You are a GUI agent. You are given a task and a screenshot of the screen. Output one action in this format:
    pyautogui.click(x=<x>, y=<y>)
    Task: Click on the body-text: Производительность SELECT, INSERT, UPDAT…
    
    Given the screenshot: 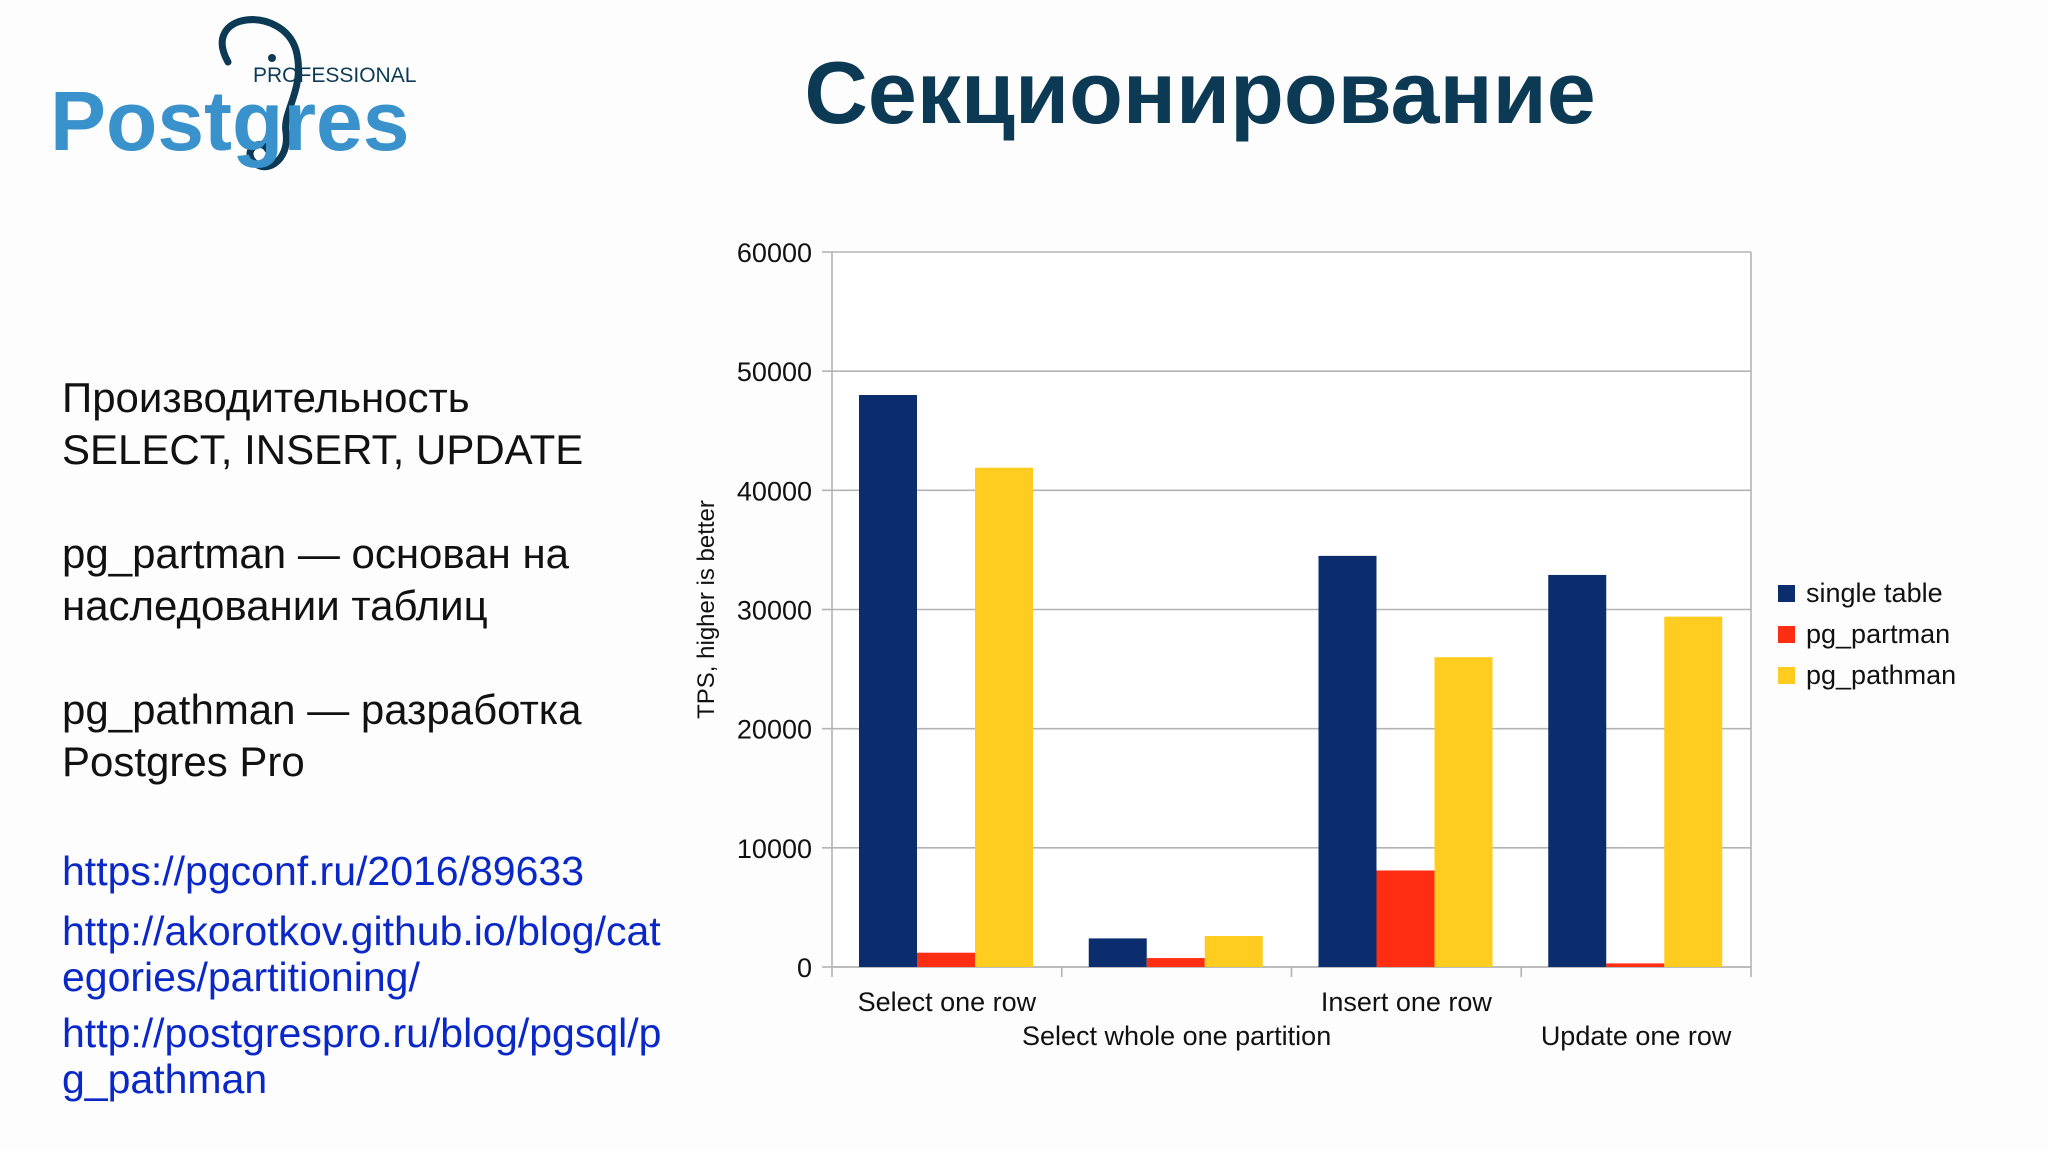 What is the action you would take?
    pyautogui.click(x=372, y=580)
    